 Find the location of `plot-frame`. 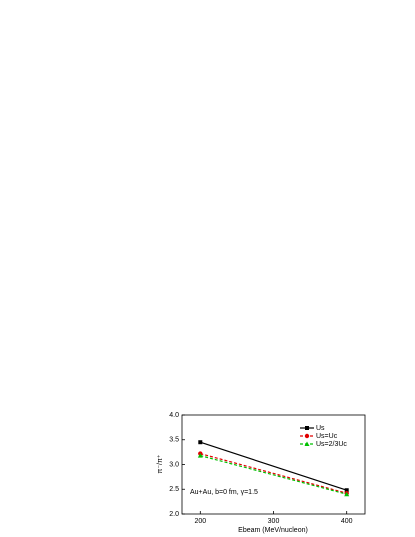

plot-frame is located at coordinates (273, 464).